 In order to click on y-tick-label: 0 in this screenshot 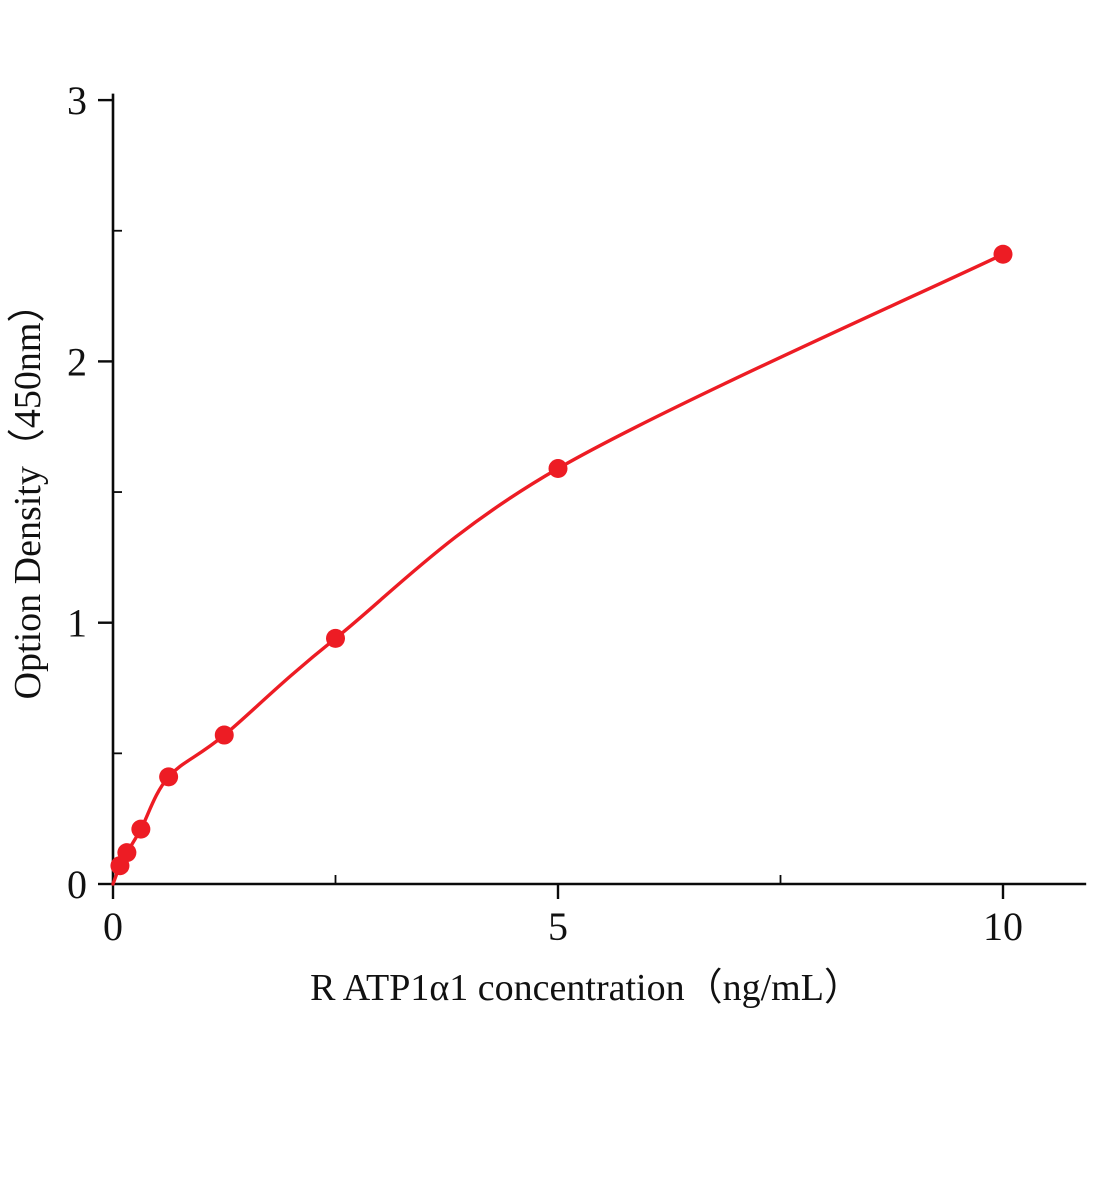, I will do `click(77, 884)`.